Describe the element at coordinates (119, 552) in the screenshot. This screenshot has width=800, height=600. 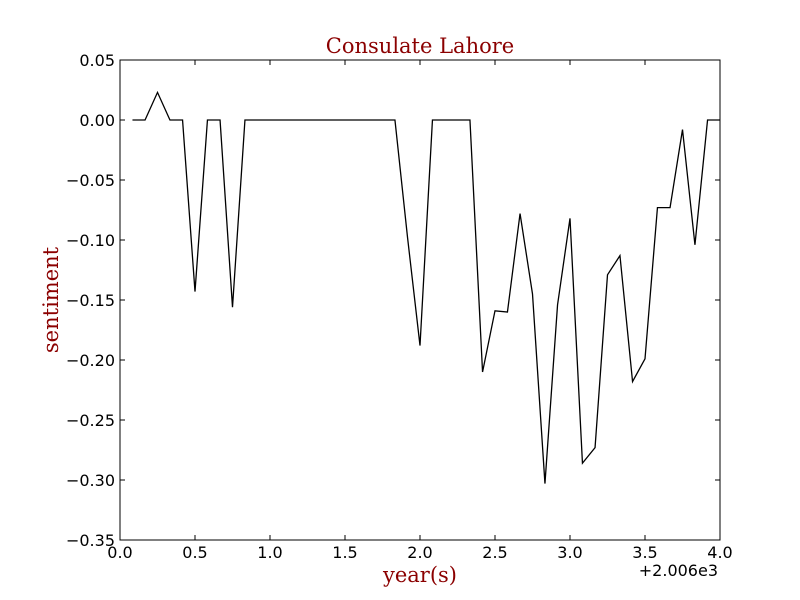
I see `x-tick-label: 0.0` at that location.